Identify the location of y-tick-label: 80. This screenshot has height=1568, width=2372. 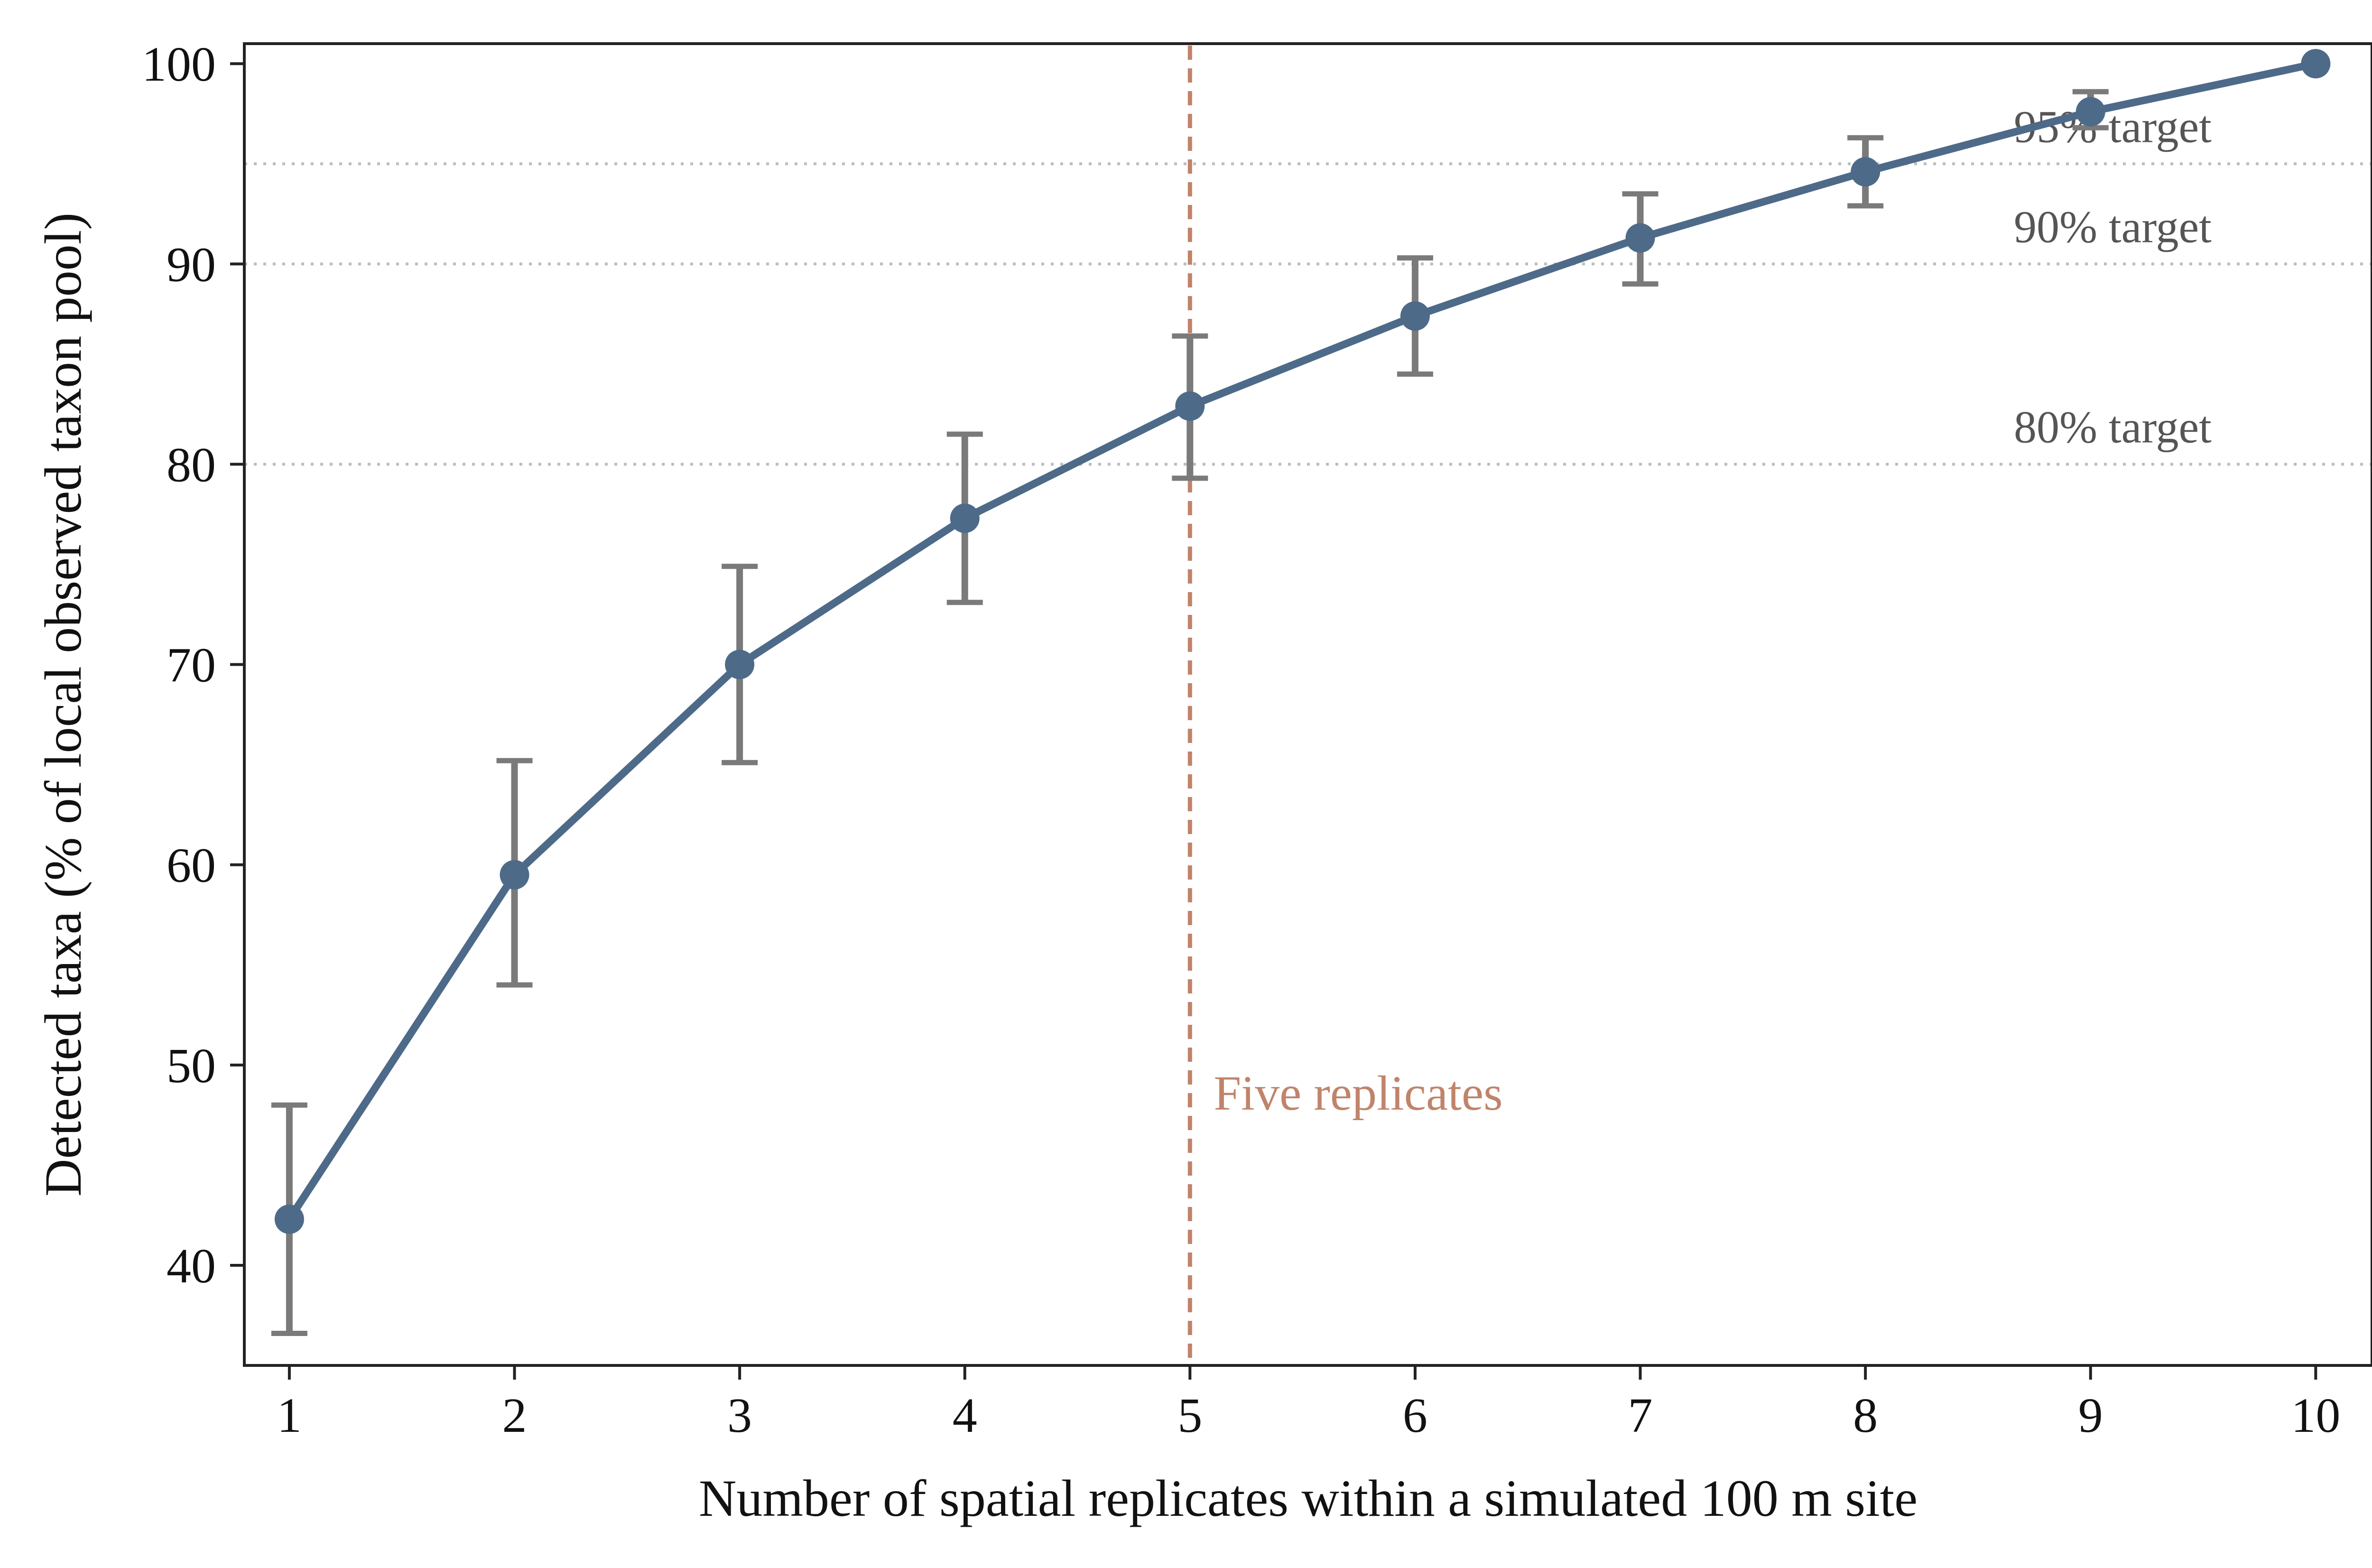
(191, 464).